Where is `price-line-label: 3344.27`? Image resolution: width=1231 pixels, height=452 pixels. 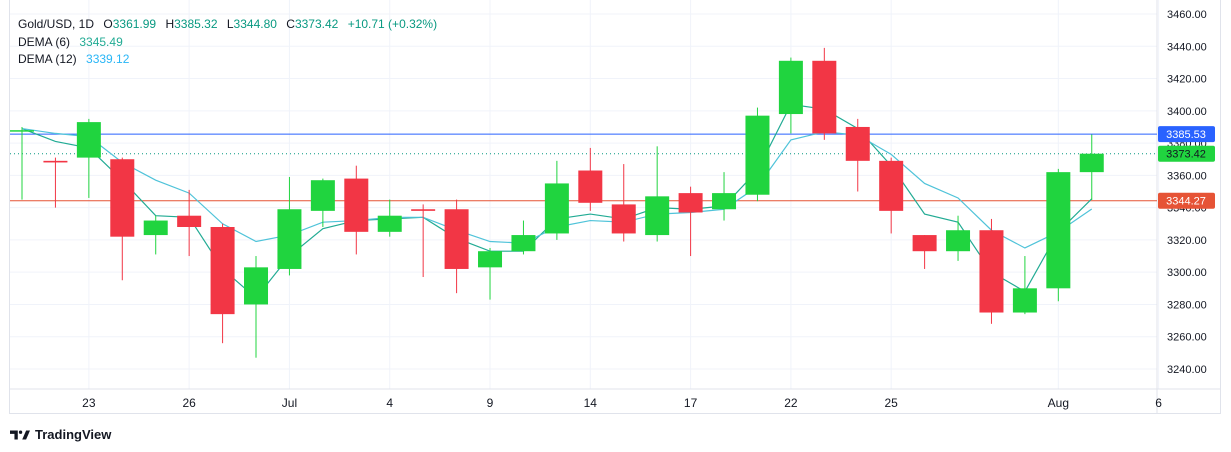
price-line-label: 3344.27 is located at coordinates (1186, 202).